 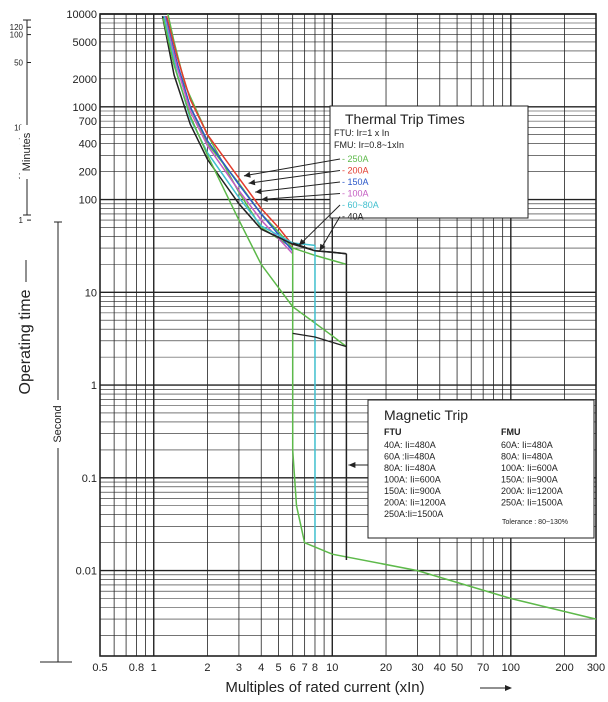 I want to click on minute-tick-label: 50, so click(x=18, y=63).